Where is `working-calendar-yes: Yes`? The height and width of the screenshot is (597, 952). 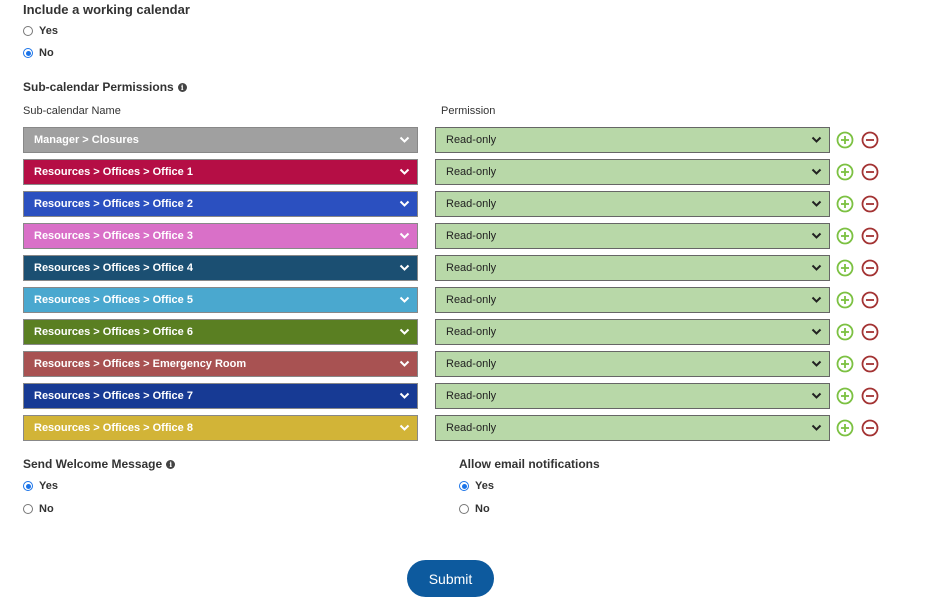
working-calendar-yes: Yes is located at coordinates (40, 31).